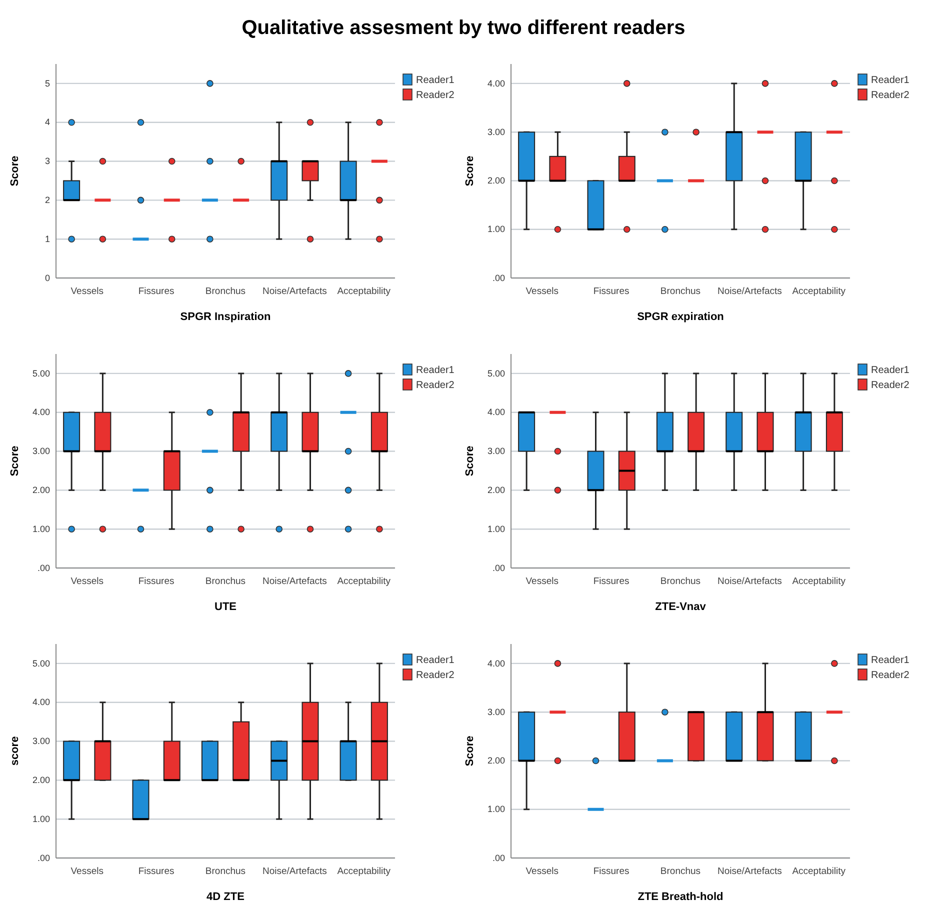 The height and width of the screenshot is (911, 927). Describe the element at coordinates (680, 317) in the screenshot. I see `x-axis-title: SPGR expiration` at that location.